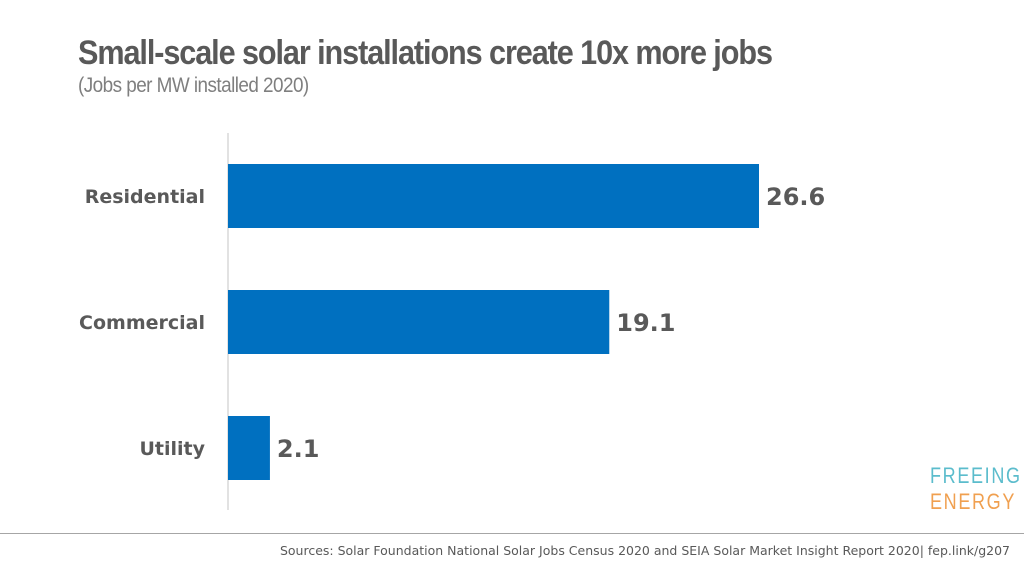  Describe the element at coordinates (249, 448) in the screenshot. I see `bar-utility` at that location.